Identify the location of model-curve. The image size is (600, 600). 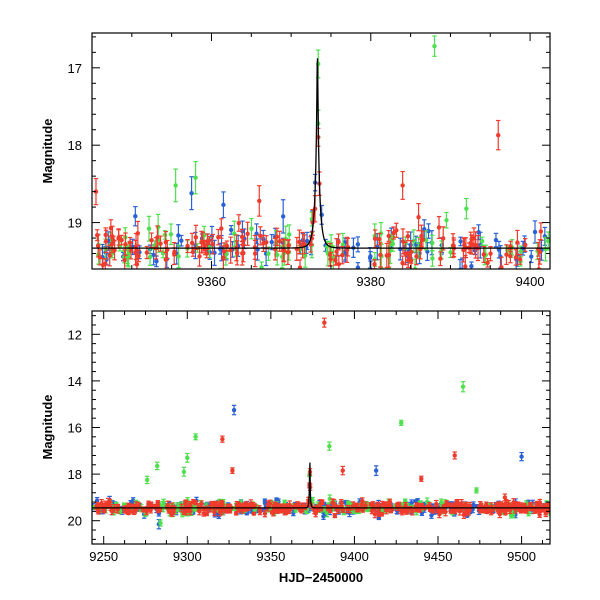
(321, 485).